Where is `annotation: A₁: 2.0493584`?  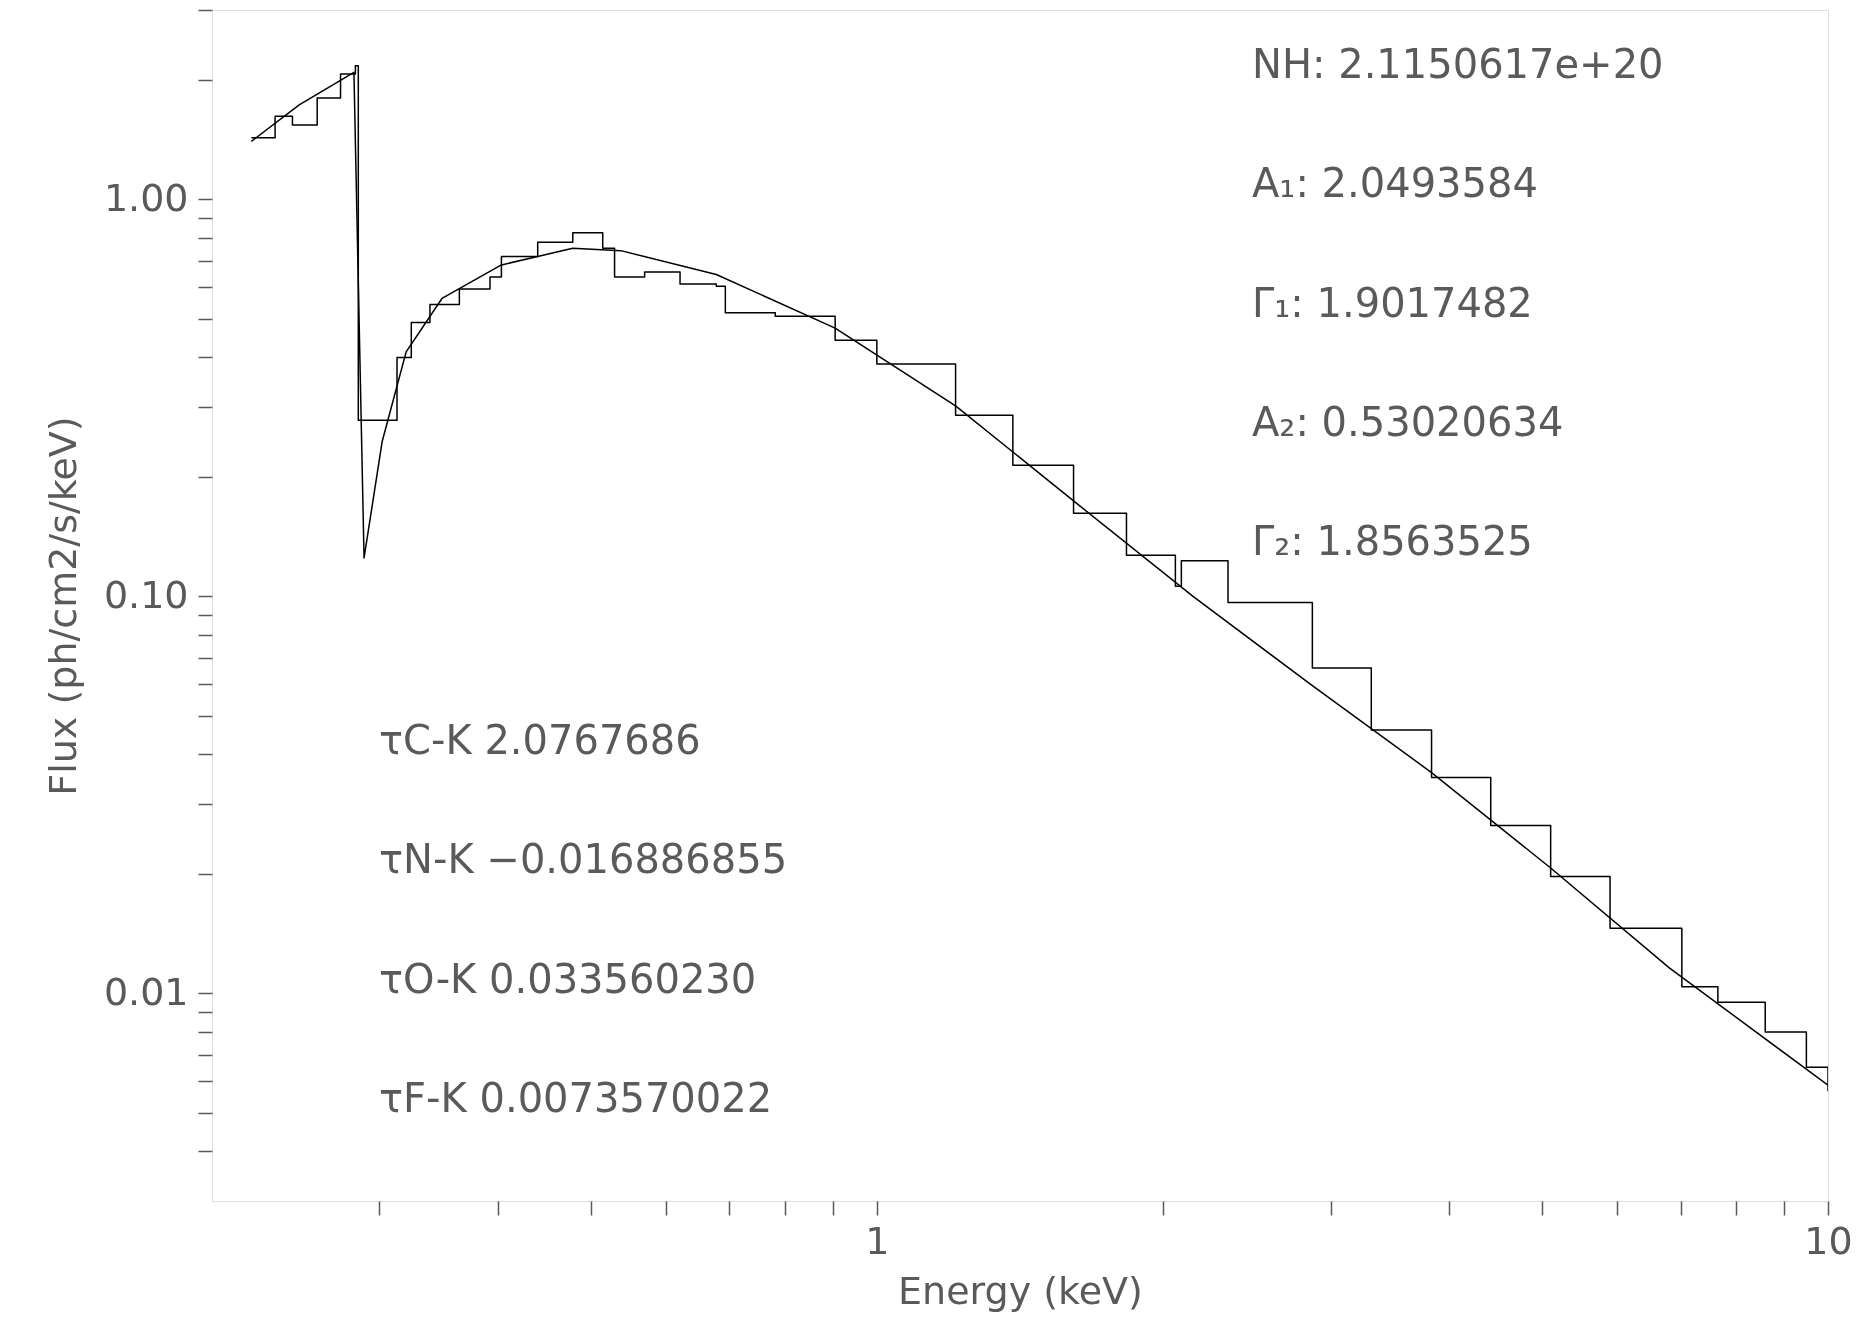 annotation: A₁: 2.0493584 is located at coordinates (1395, 183).